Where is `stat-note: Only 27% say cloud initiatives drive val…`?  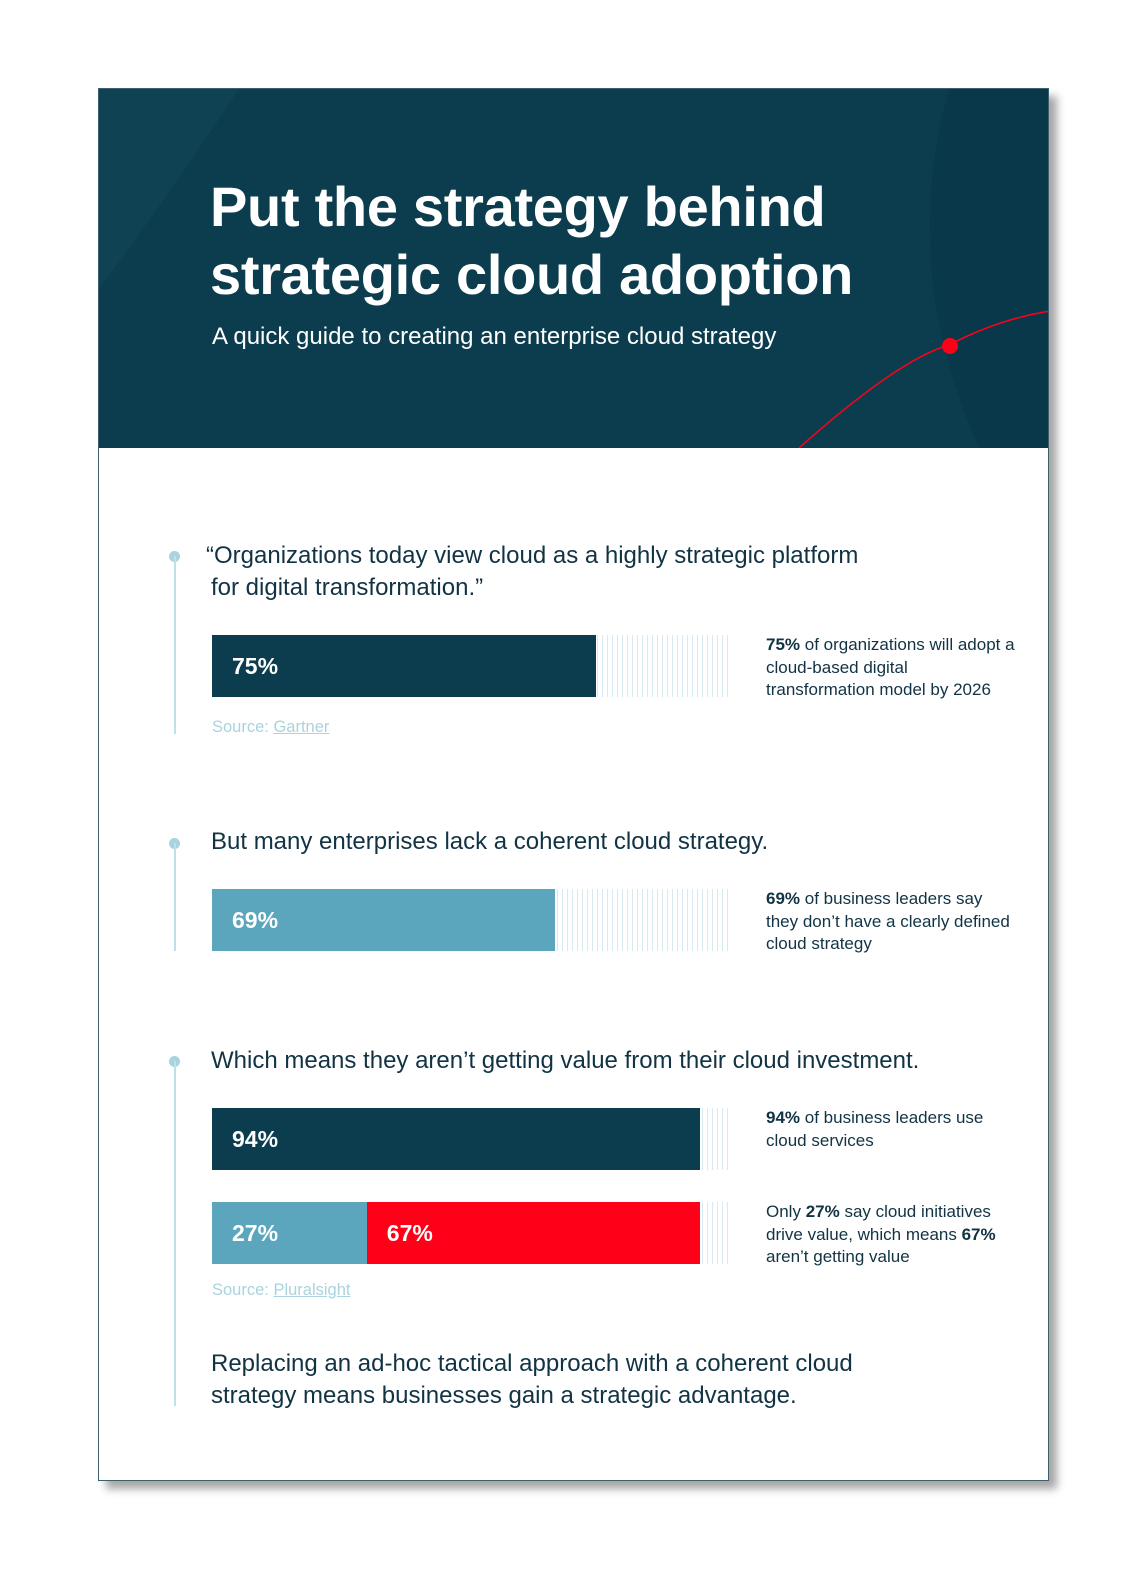 stat-note: Only 27% say cloud initiatives drive val… is located at coordinates (881, 1234).